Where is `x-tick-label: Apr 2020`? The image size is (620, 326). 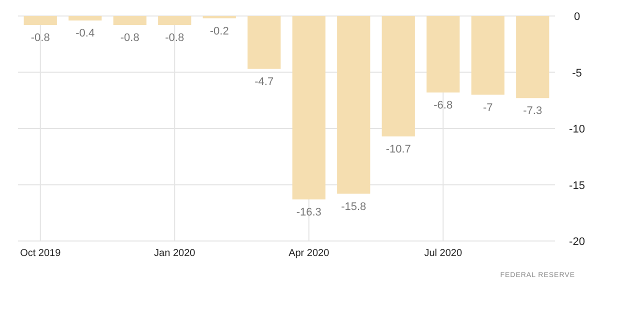
x-tick-label: Apr 2020 is located at coordinates (309, 253).